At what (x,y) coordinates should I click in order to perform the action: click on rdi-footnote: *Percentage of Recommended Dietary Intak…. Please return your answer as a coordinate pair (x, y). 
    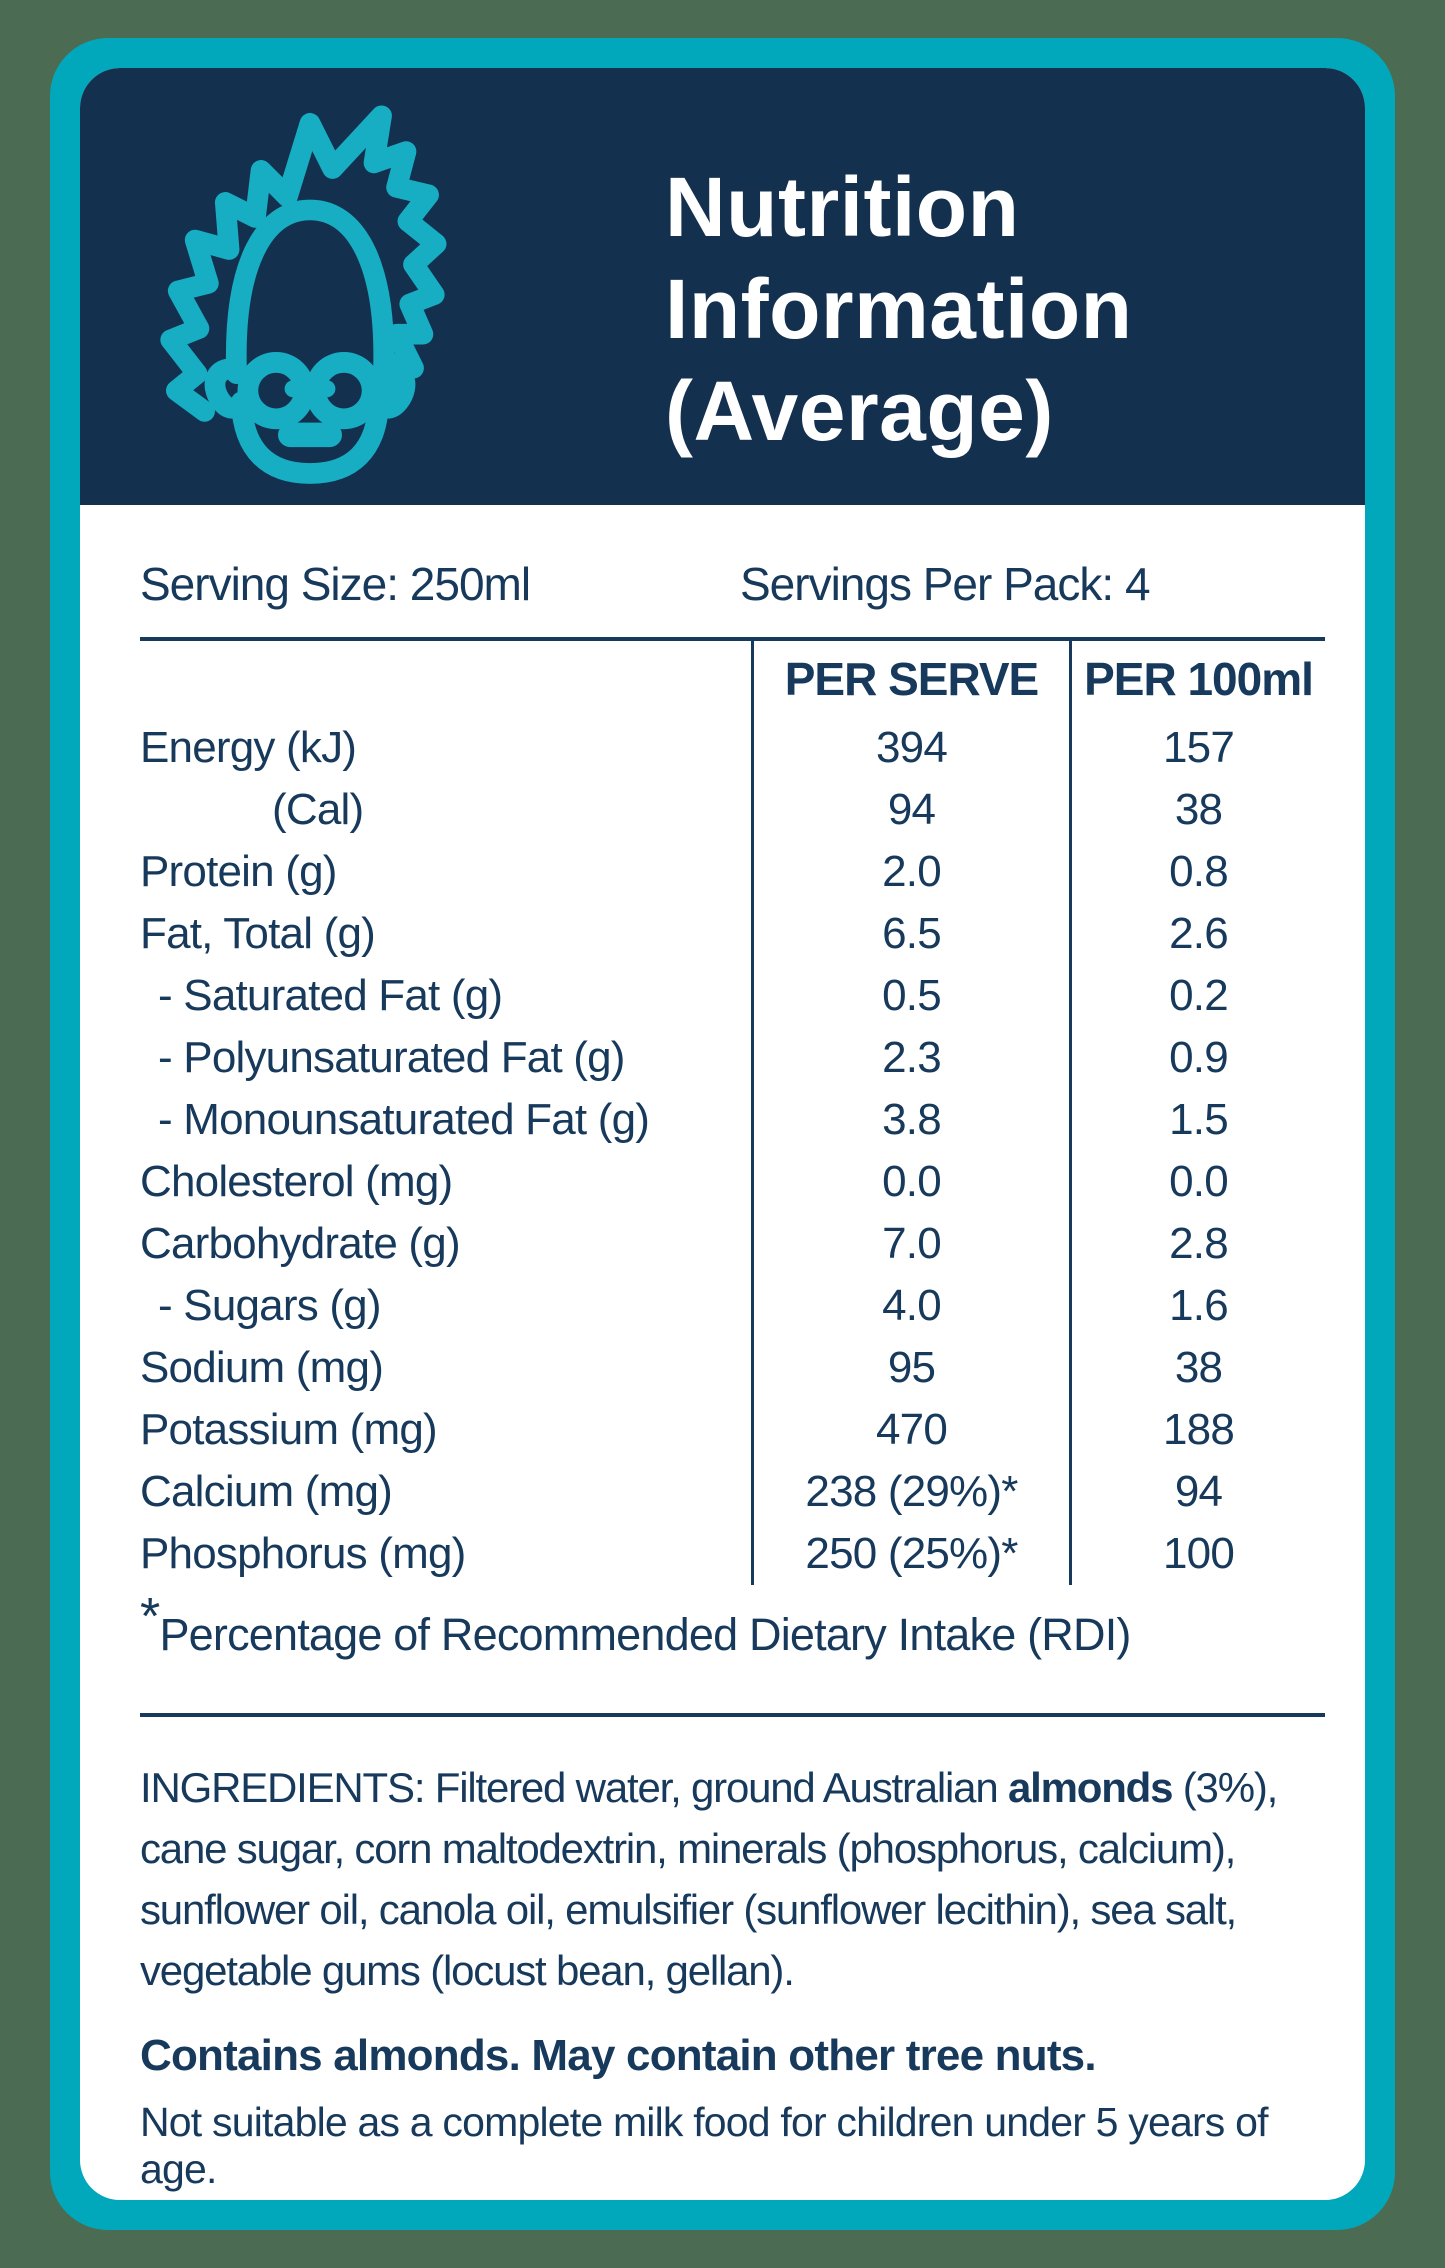
    Looking at the image, I should click on (732, 1625).